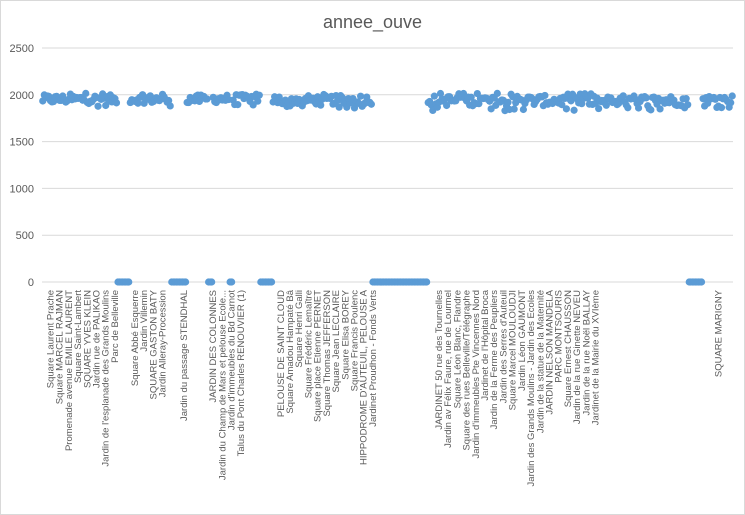 This screenshot has width=745, height=515. I want to click on x-tick-label: Jardin d'immeubles du Bd Carnot, so click(232, 360).